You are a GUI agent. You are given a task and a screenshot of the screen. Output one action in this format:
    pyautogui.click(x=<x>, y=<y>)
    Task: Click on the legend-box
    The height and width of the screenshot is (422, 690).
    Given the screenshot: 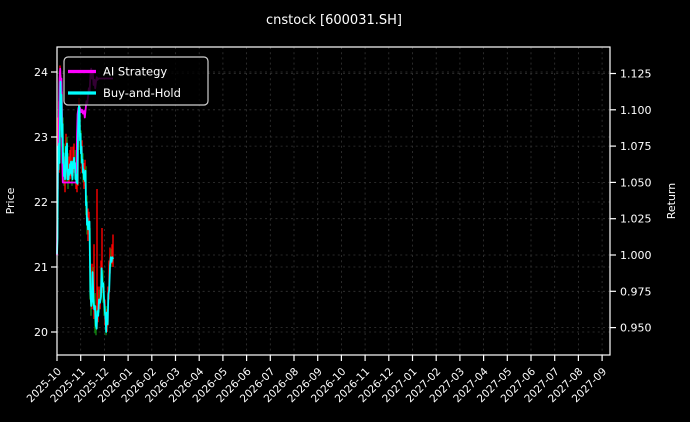 What is the action you would take?
    pyautogui.click(x=136, y=81)
    